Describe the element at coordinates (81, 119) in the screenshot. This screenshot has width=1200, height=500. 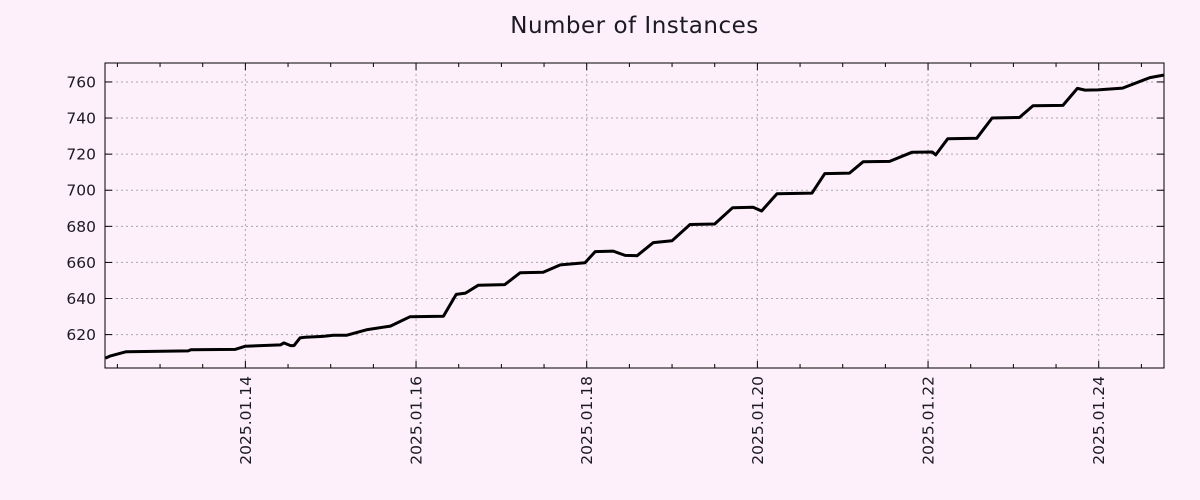
I see `y-tick-label: 740` at that location.